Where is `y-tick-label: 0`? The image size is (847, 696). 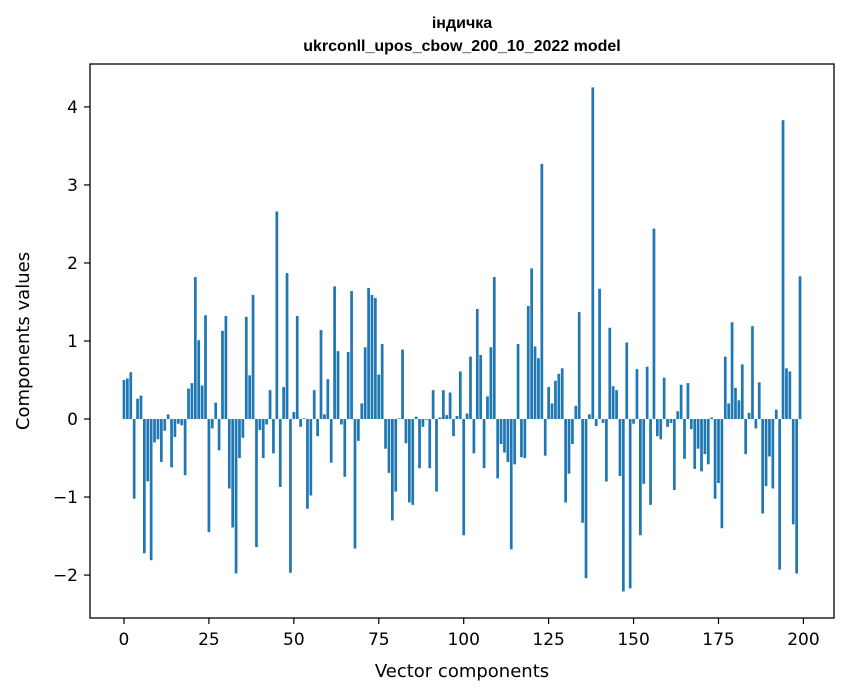
y-tick-label: 0 is located at coordinates (72, 420).